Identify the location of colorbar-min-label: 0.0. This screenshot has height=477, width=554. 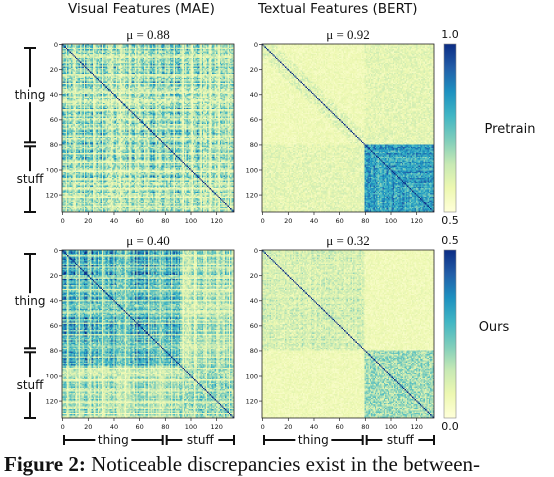
(450, 426).